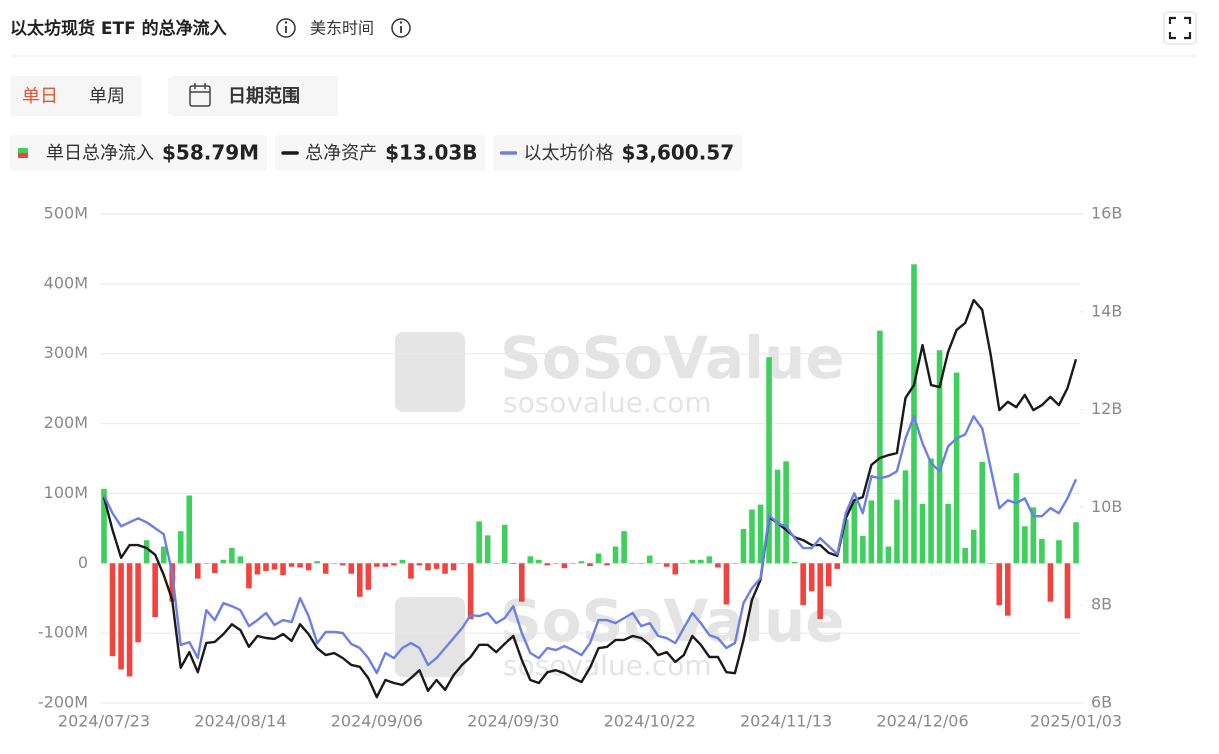  I want to click on y2-tick-label: 16B, so click(1106, 213).